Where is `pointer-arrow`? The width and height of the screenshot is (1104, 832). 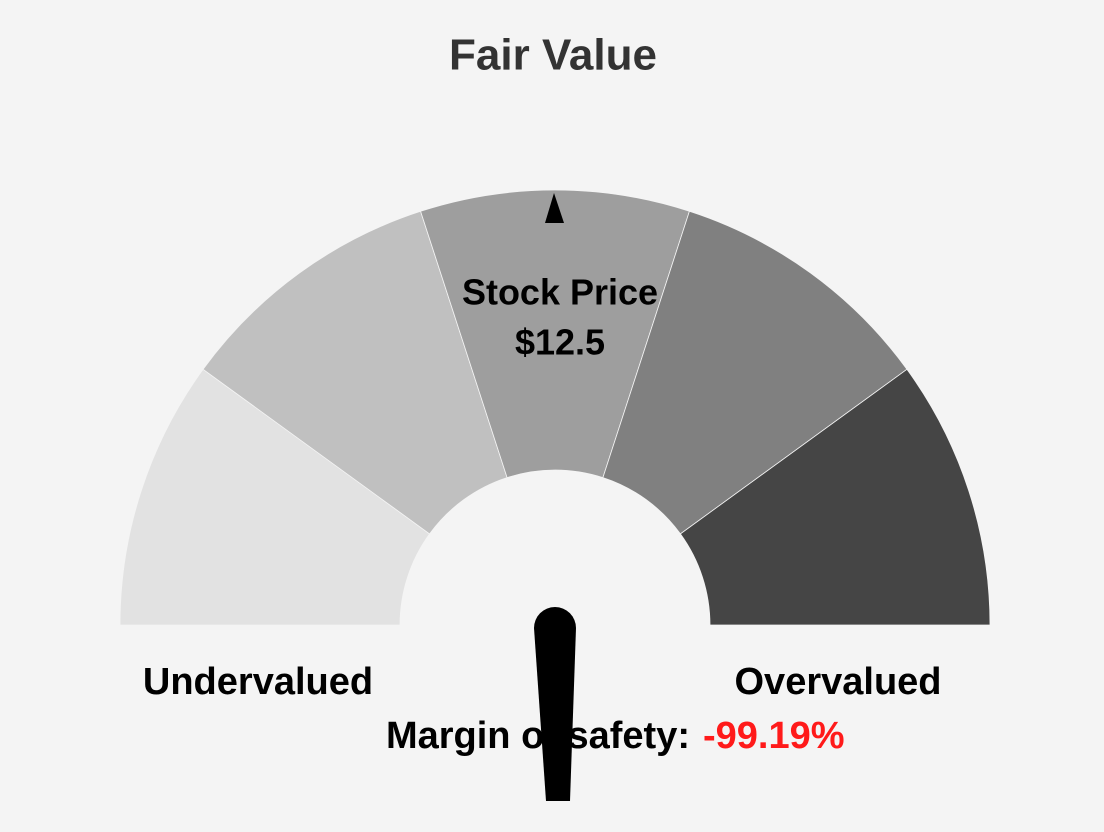 pointer-arrow is located at coordinates (554, 208).